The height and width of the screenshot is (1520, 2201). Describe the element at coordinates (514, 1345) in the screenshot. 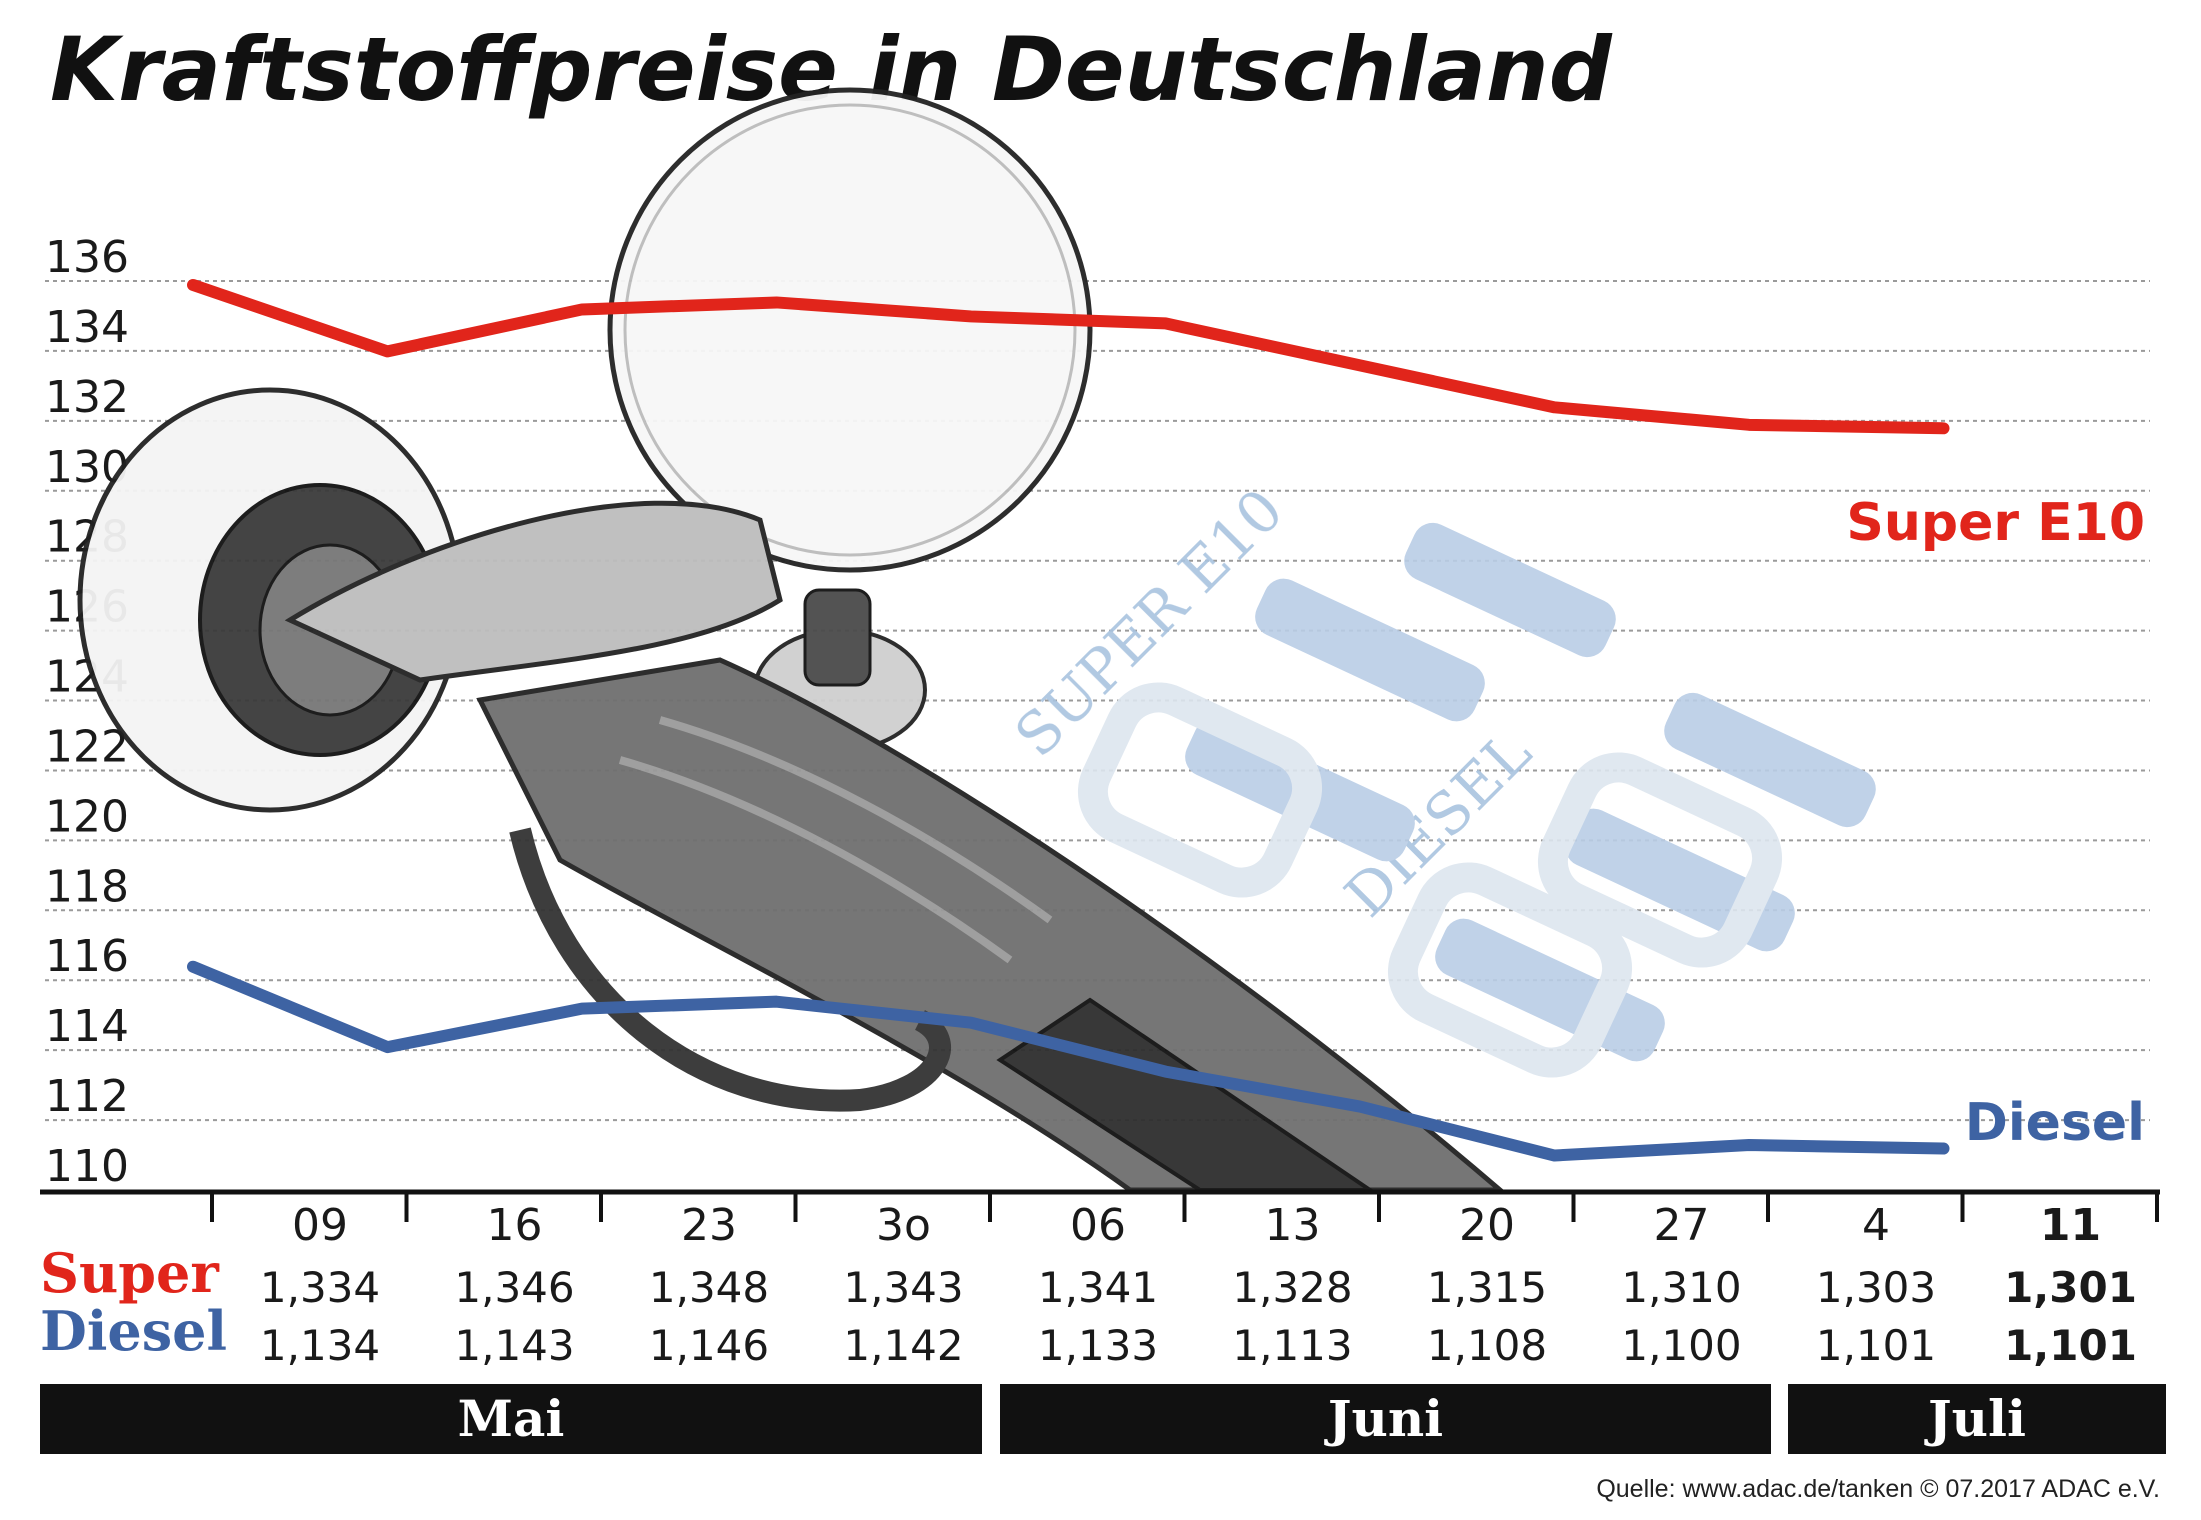

I see `table-value-diesel: 1,143` at that location.